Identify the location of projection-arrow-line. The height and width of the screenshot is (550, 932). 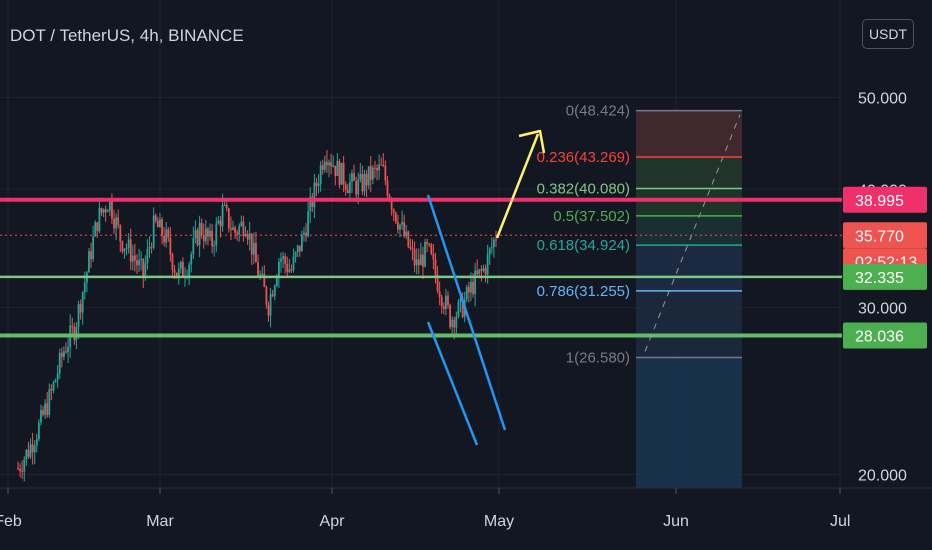
(517, 186).